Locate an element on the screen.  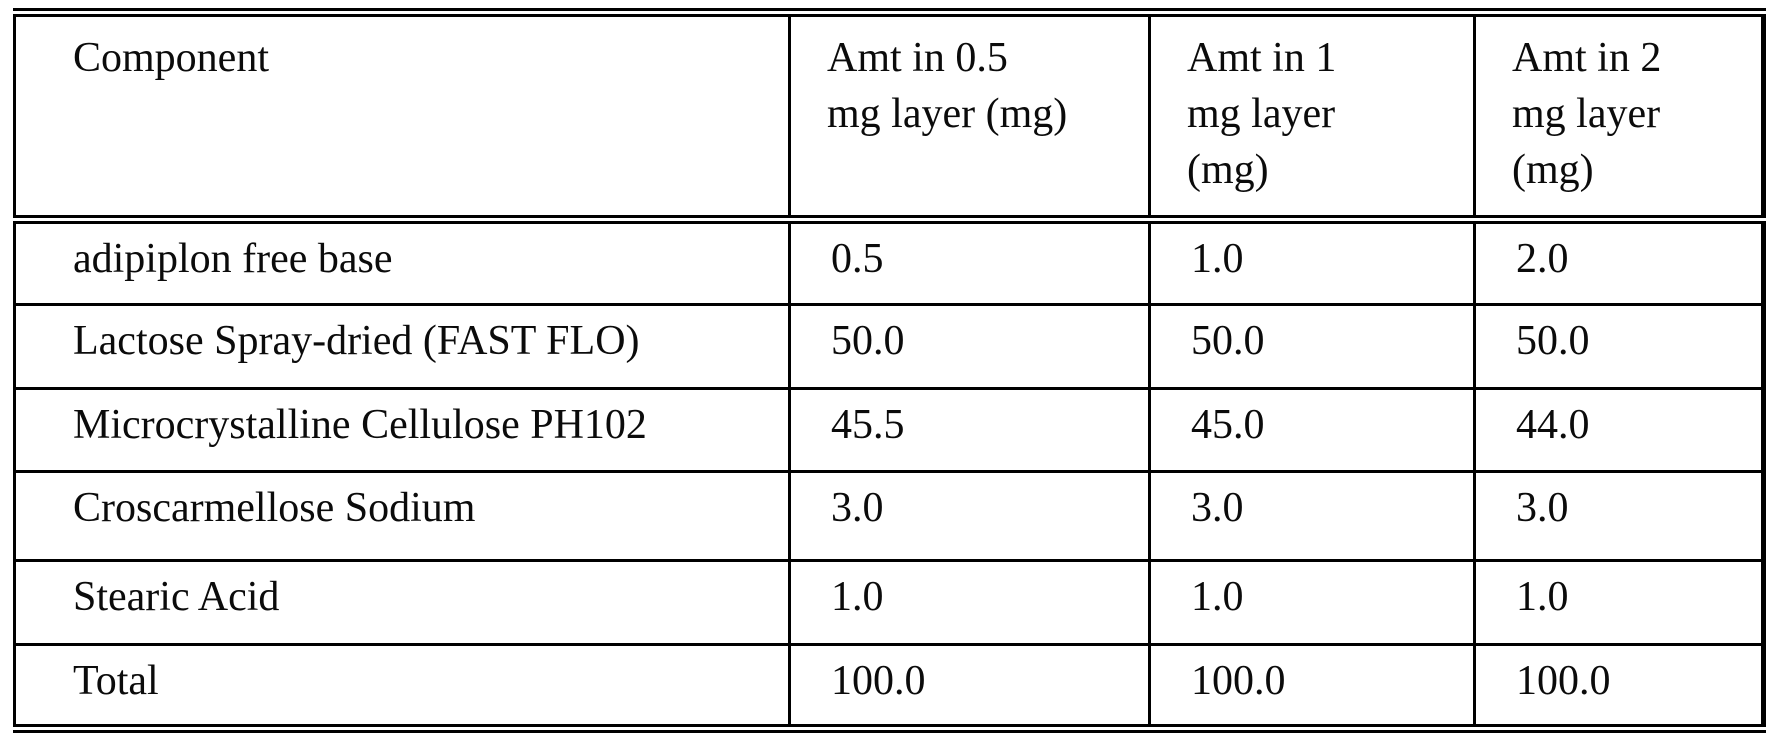
amount-cell: 45.0 is located at coordinates (1312, 430).